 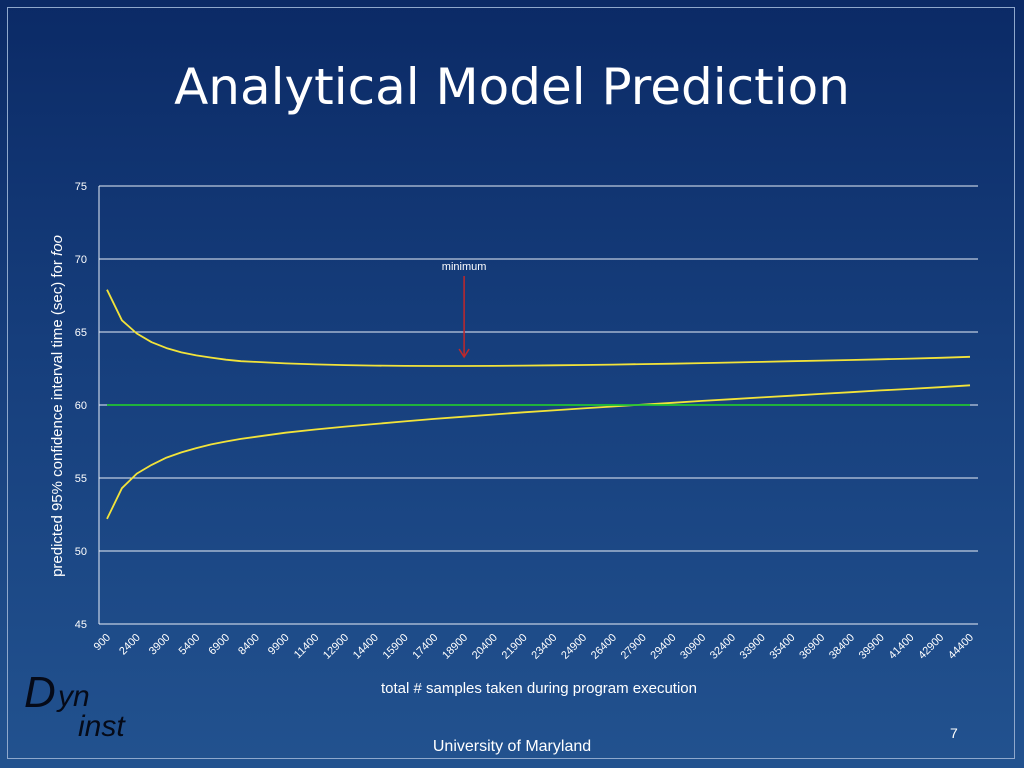 I want to click on page-number: 7, so click(x=954, y=733).